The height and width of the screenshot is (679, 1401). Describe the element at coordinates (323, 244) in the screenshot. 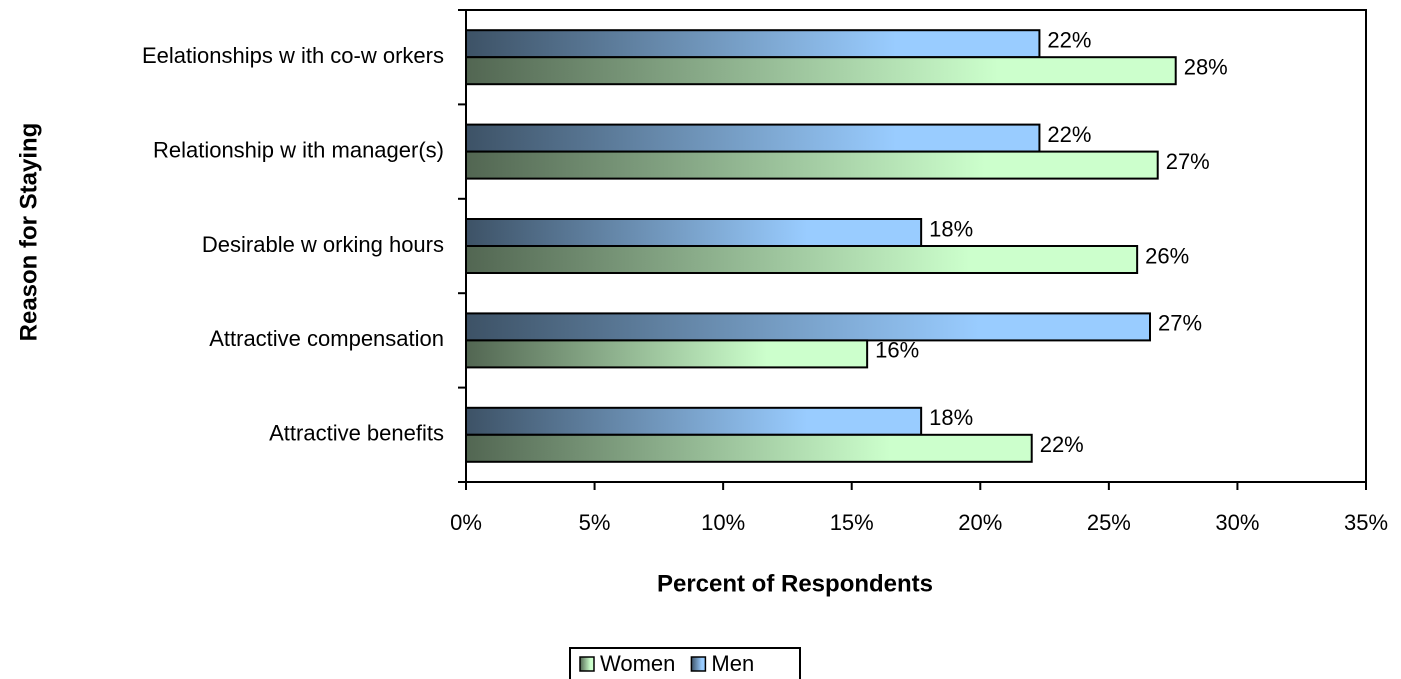

I see `y-tick-label: Desirable w orking hours` at that location.